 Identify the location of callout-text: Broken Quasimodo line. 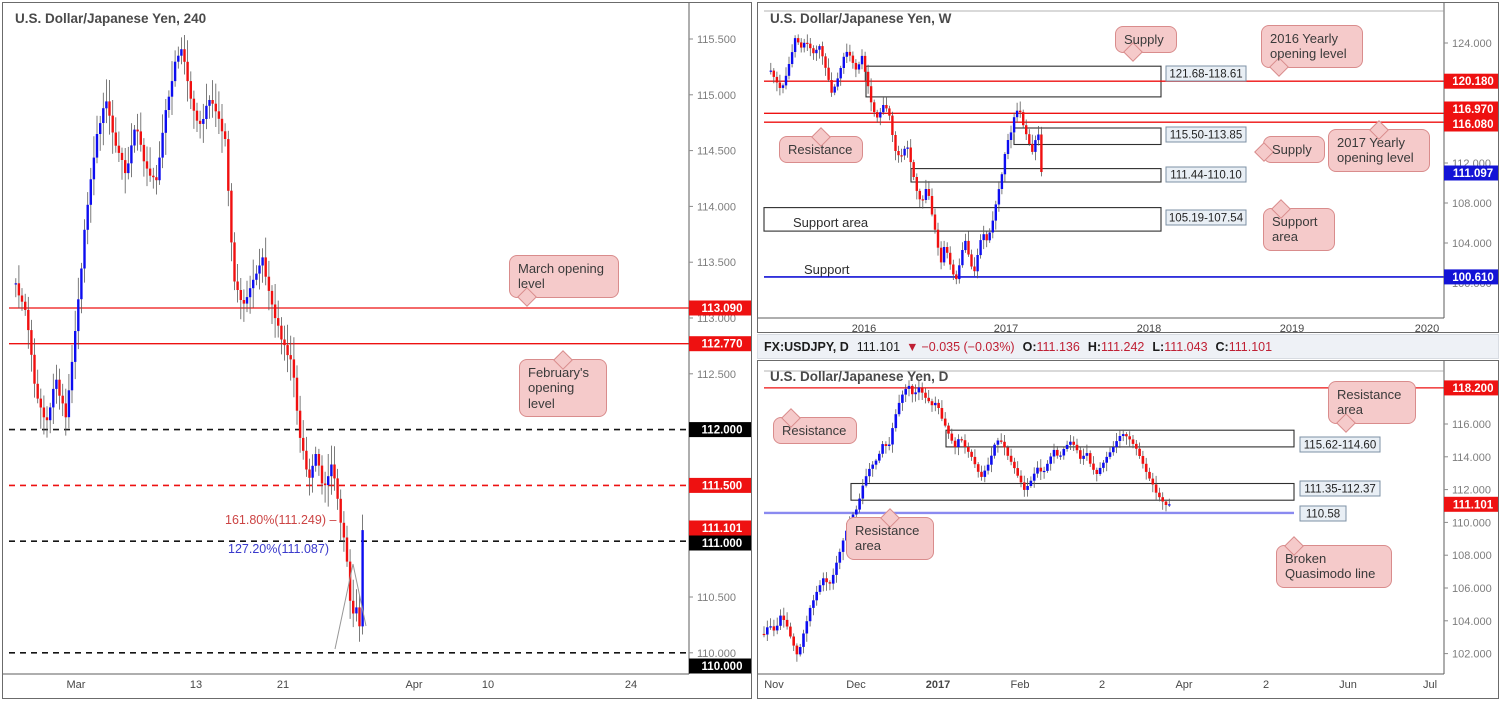
(1330, 566).